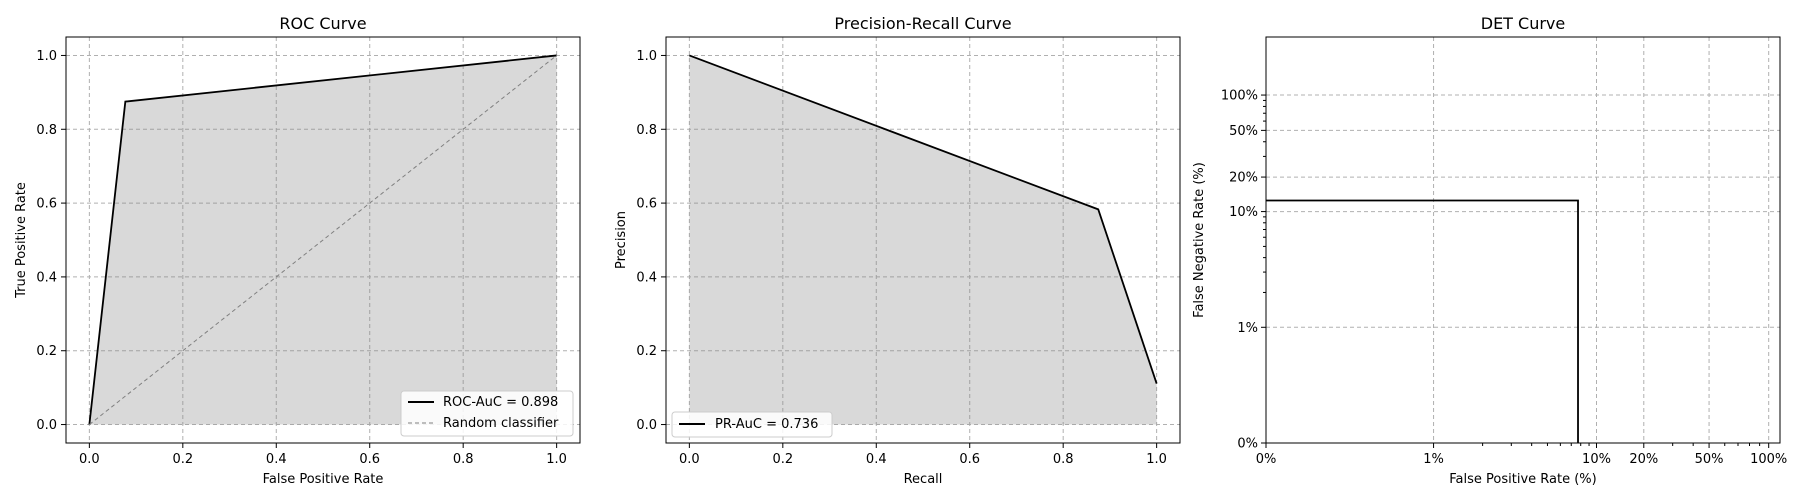 This screenshot has width=1800, height=500. I want to click on roc-legend-entry-auc: ROC-AuC = 0.898, so click(500, 402).